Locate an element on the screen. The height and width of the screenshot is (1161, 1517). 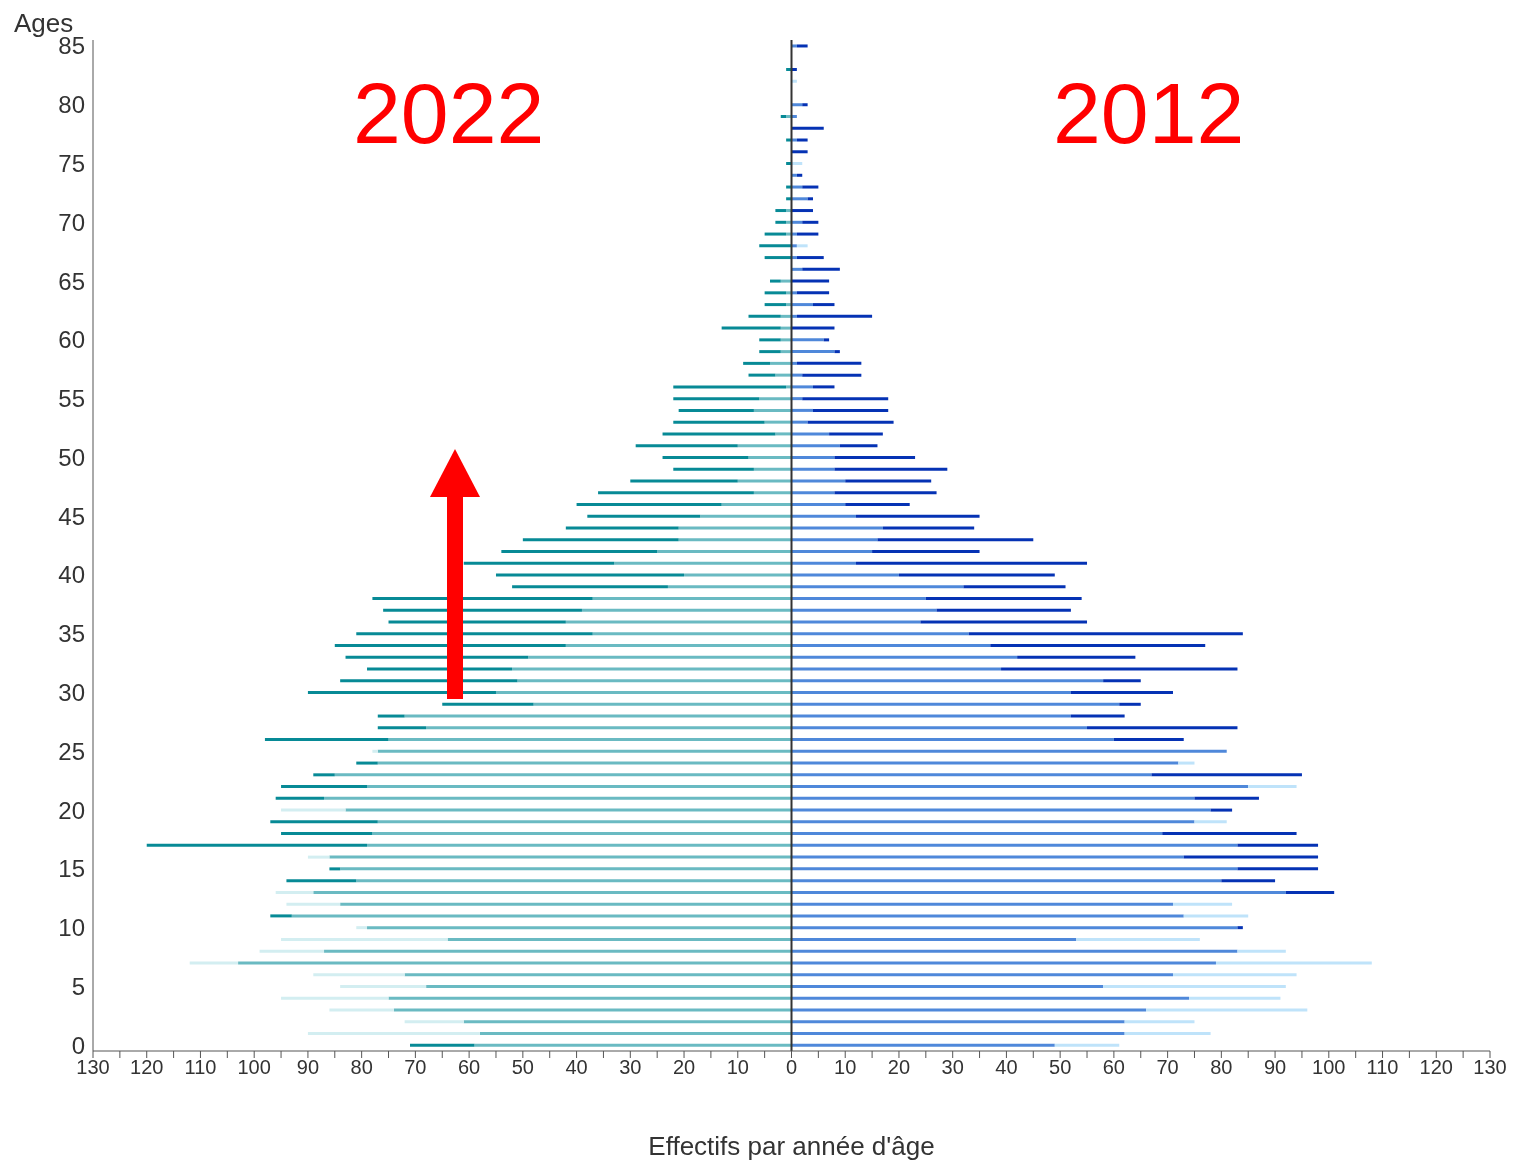
y-tick-label: 70 is located at coordinates (71, 222).